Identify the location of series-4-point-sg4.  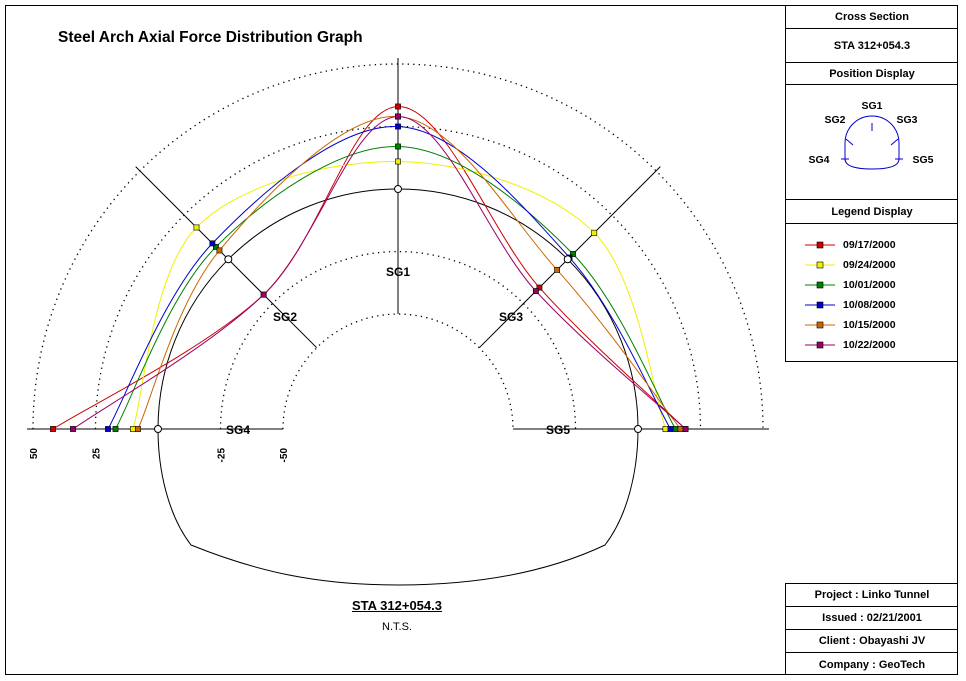
(138, 429).